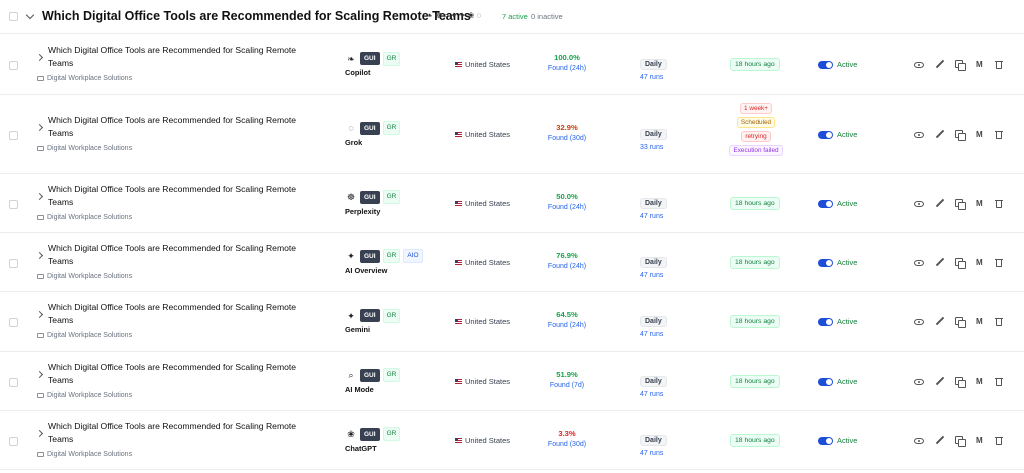  What do you see at coordinates (30, 15) in the screenshot?
I see `group-collapse-chevron-icon` at bounding box center [30, 15].